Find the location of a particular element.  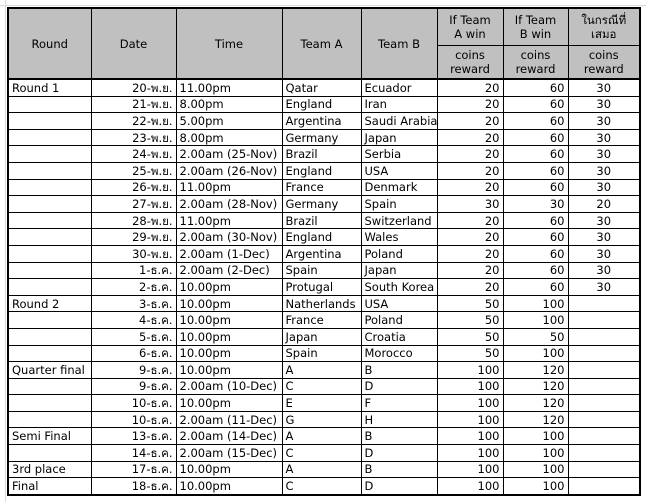

cell-if-team-b-win: 50 is located at coordinates (535, 336).